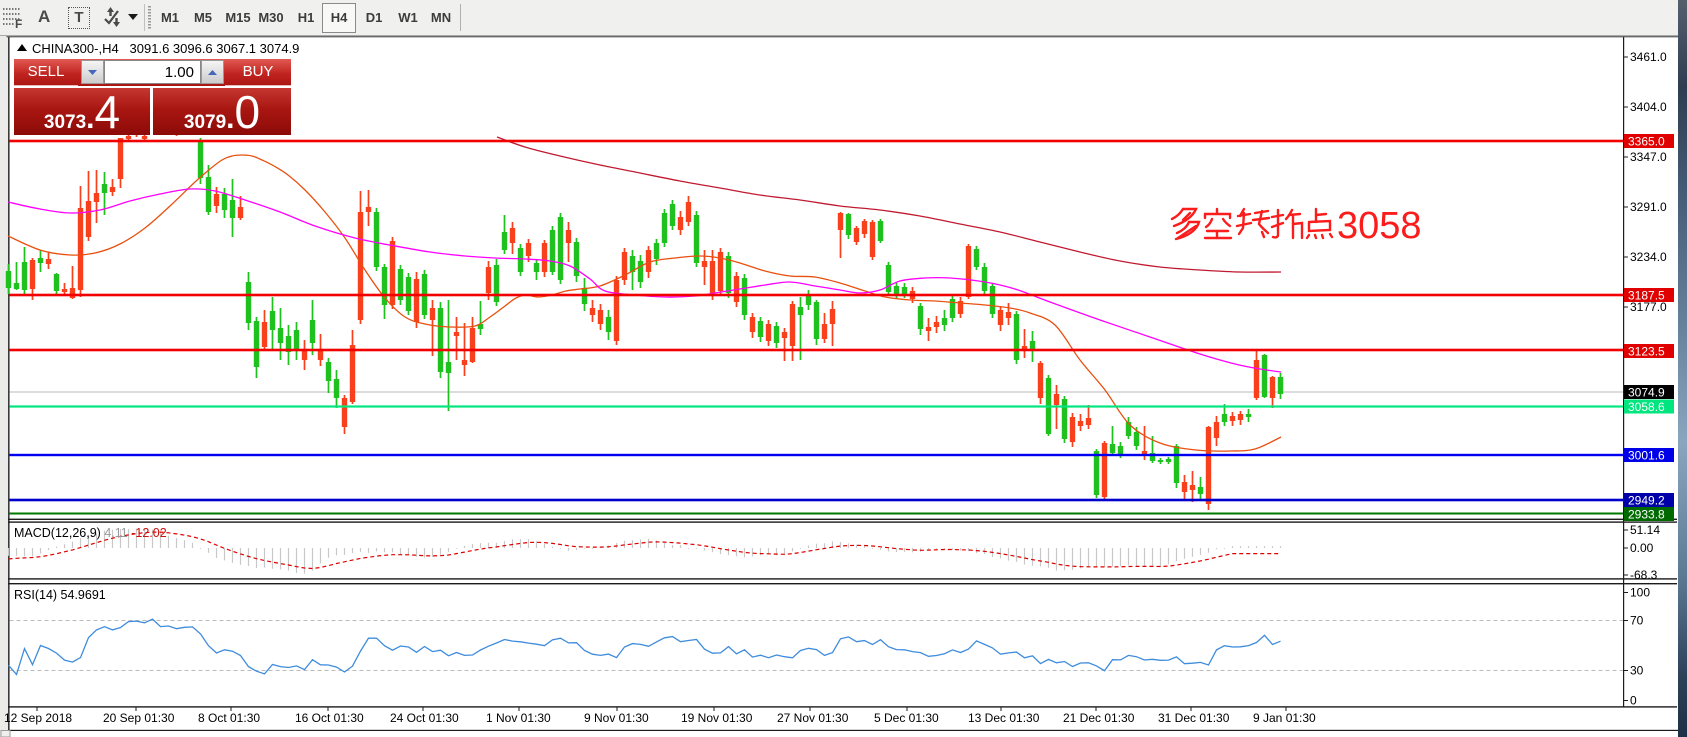 The width and height of the screenshot is (1687, 737). Describe the element at coordinates (1646, 515) in the screenshot. I see `svg-text: 2933.8` at that location.